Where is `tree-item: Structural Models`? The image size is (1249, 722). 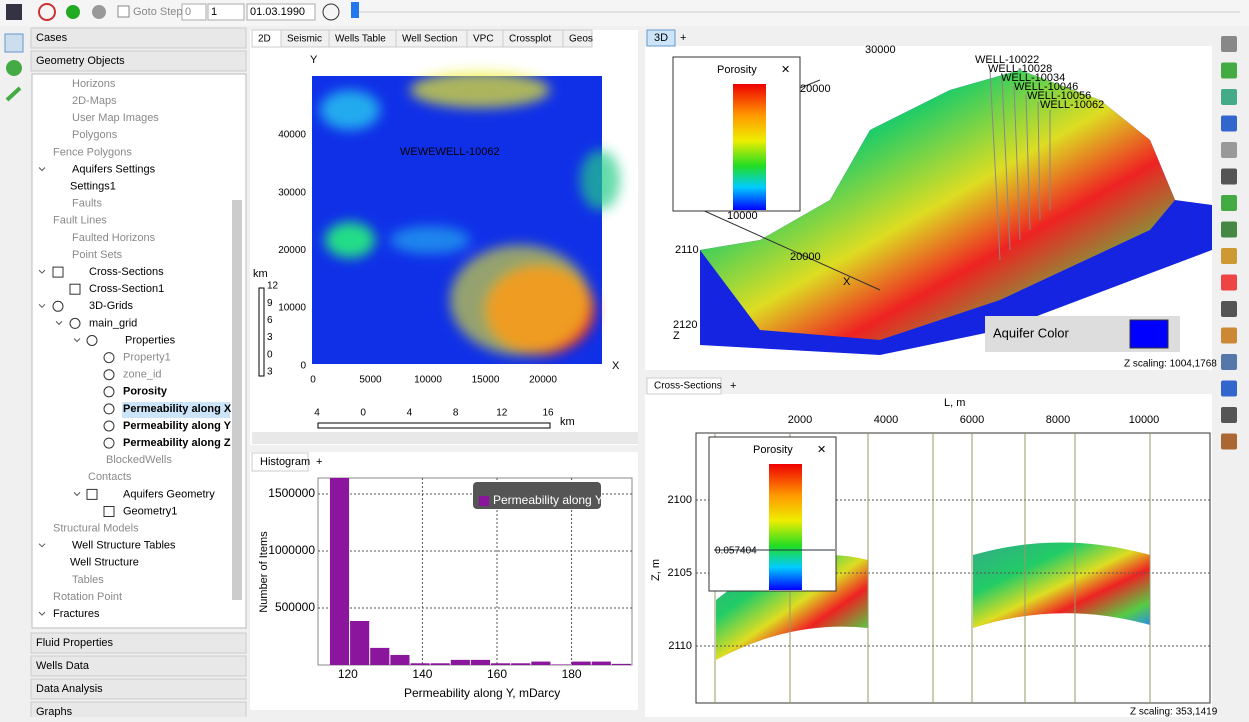
tree-item: Structural Models is located at coordinates (96, 529).